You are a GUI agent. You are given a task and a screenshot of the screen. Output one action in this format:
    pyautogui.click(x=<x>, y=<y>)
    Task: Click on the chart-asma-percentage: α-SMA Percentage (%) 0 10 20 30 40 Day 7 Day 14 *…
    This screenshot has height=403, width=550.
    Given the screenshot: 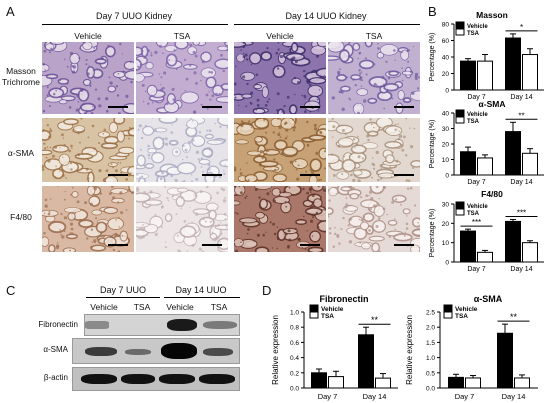 What is the action you would take?
    pyautogui.click(x=486, y=142)
    